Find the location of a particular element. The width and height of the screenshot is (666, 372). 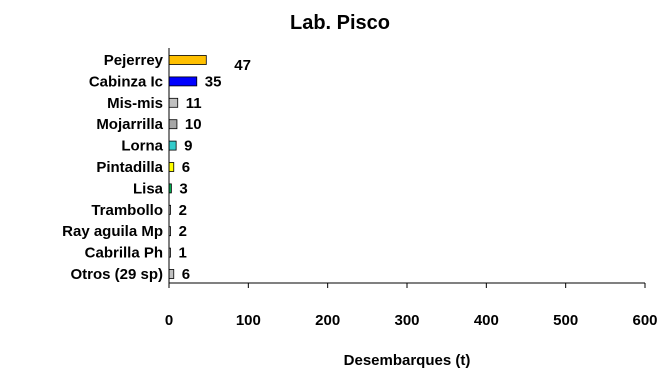

x-tick-label-3: 300 is located at coordinates (406, 320).